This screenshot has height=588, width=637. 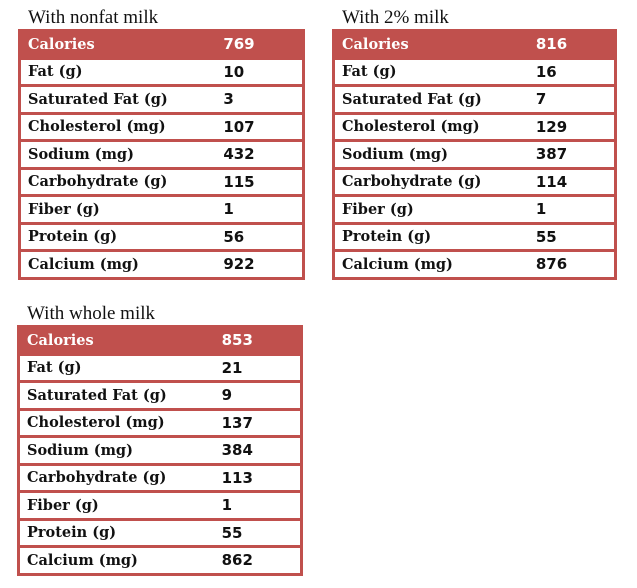 What do you see at coordinates (574, 126) in the screenshot?
I see `nutrient-value: 129` at bounding box center [574, 126].